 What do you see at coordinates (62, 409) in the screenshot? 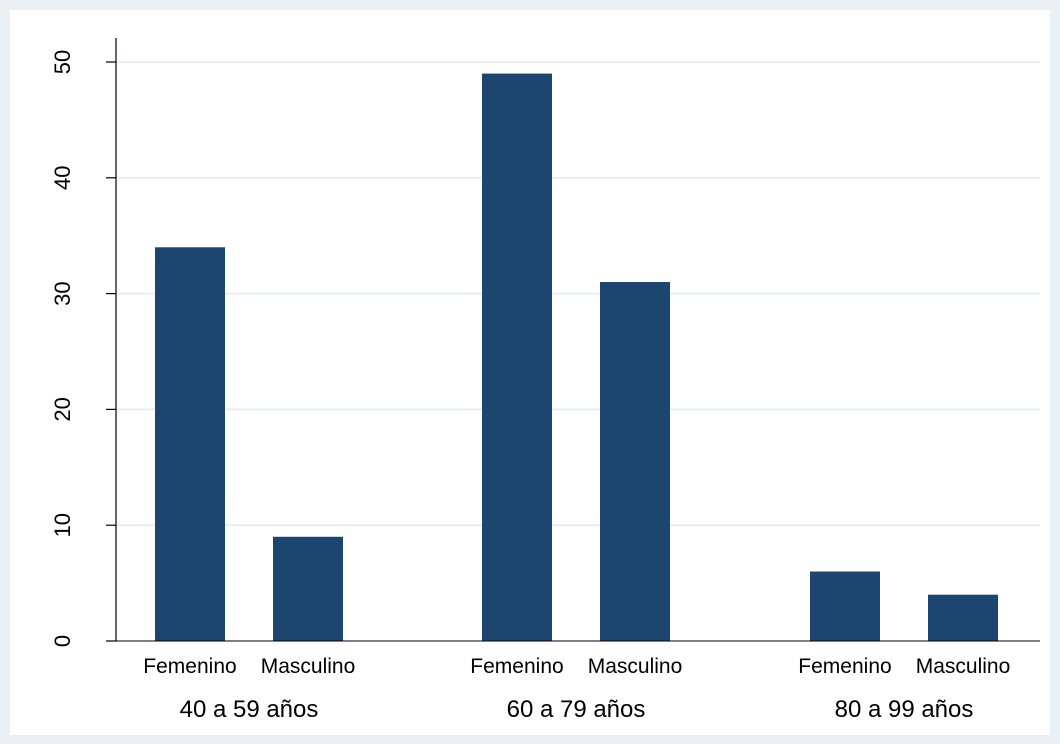
I see `y-tick-label: 20` at bounding box center [62, 409].